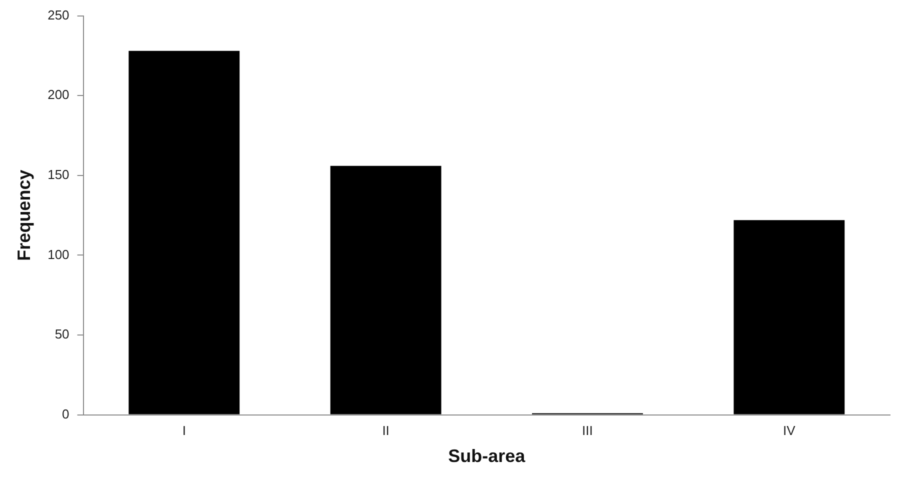 The height and width of the screenshot is (482, 902). I want to click on y-tick-label: 200, so click(59, 94).